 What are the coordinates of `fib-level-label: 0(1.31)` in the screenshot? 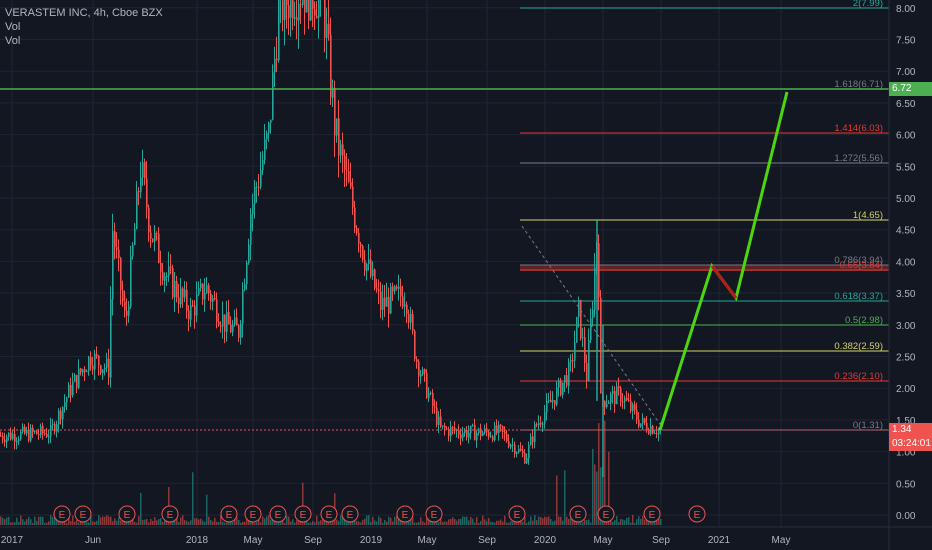 It's located at (868, 425).